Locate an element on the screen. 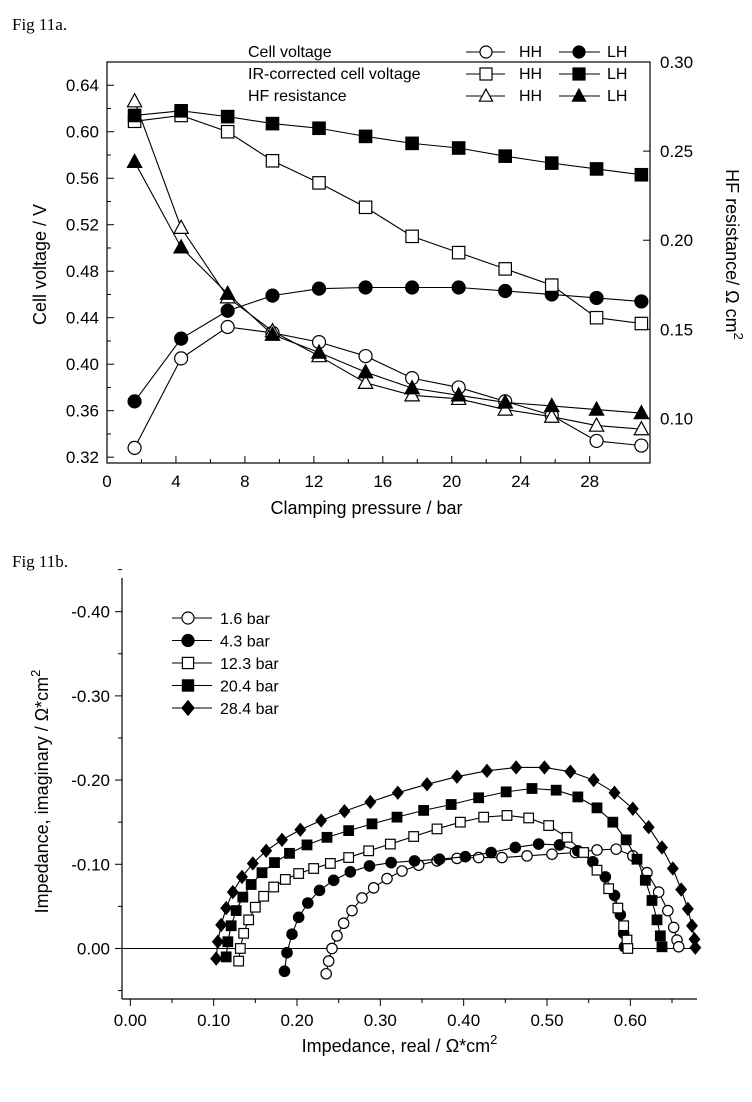 The image size is (752, 1102). chart-b-legend-label: 4.3 bar is located at coordinates (245, 642).